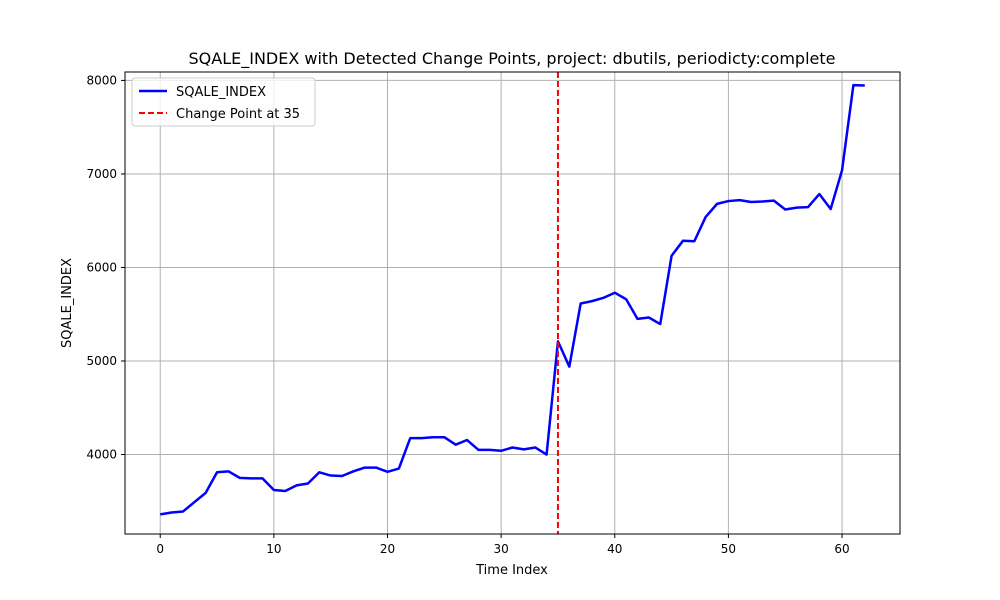 The image size is (1000, 600). What do you see at coordinates (101, 174) in the screenshot?
I see `y-tick-label: 7000` at bounding box center [101, 174].